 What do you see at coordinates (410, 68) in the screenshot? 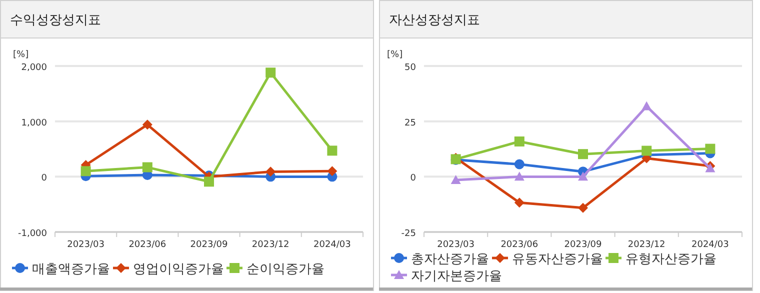
I see `y-tick-label: 50` at bounding box center [410, 68].